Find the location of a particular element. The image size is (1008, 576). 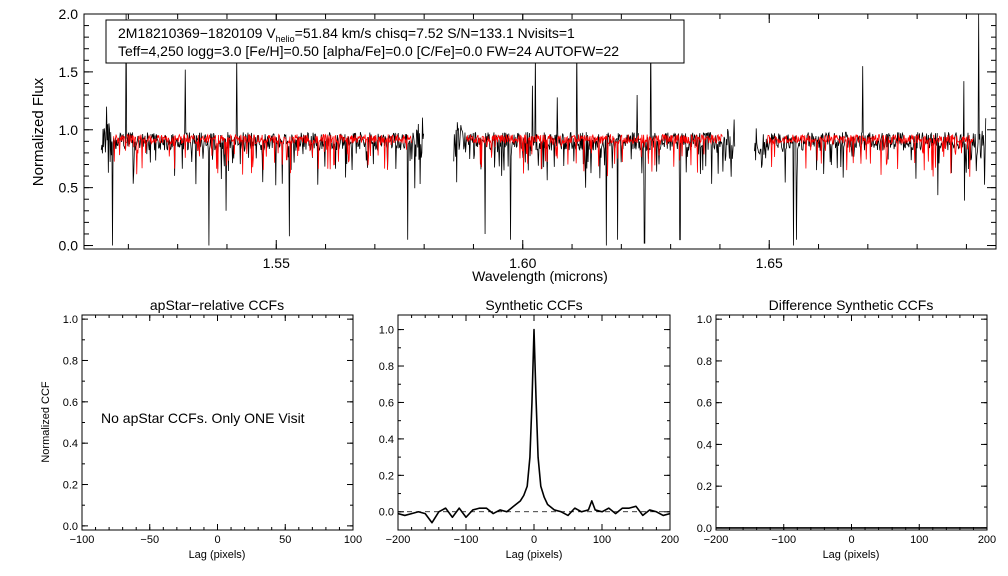

apstar-ccf-axes: −100 −50 0 50 100 0.0 0.2 0.4 0.6 0.8 1.0 is located at coordinates (212, 430).